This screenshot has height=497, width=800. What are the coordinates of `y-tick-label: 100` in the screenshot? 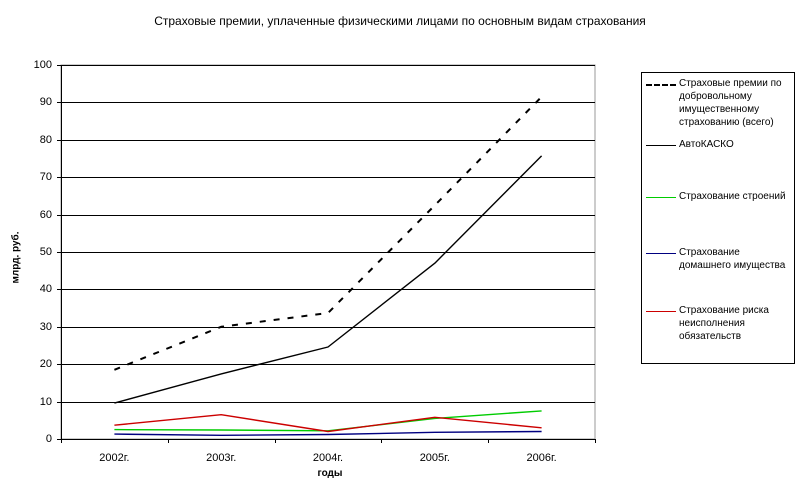 It's located at (42, 64).